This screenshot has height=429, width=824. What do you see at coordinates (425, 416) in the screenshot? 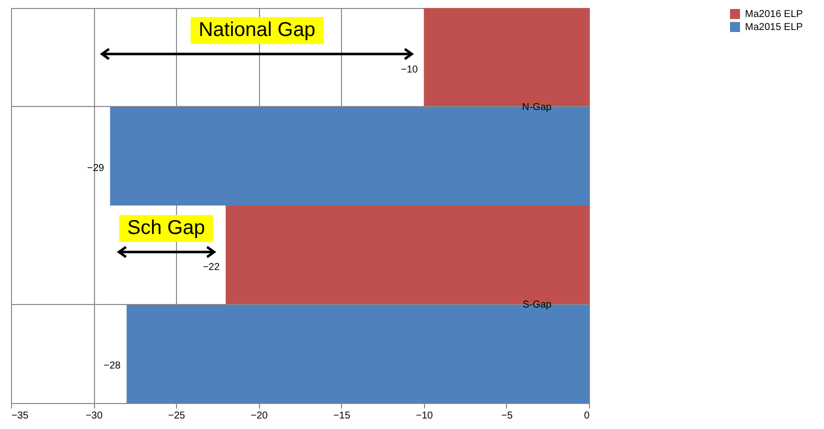
I see `x-tick-label: −10` at bounding box center [425, 416].